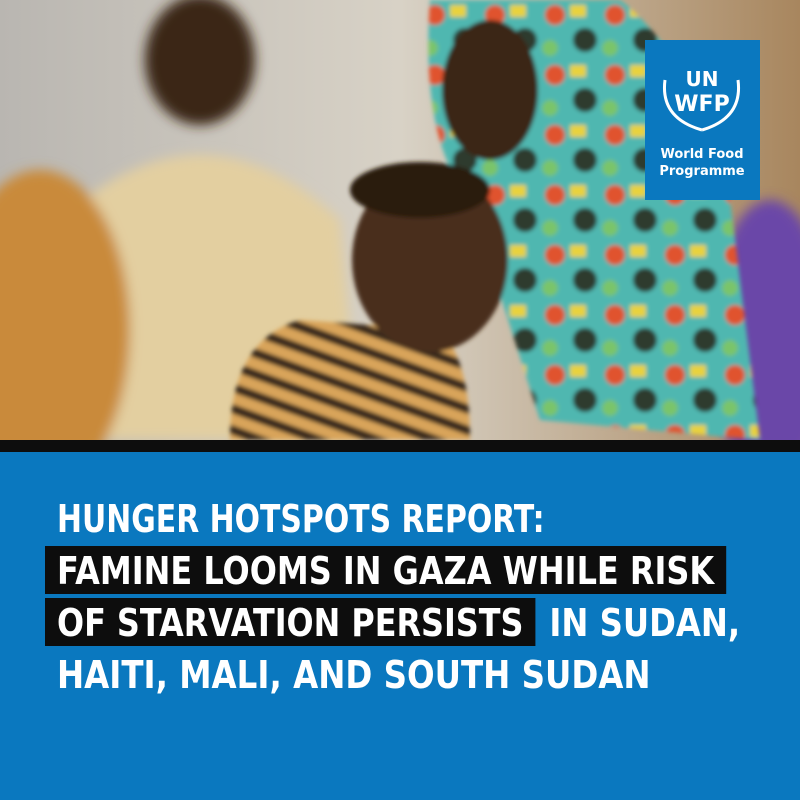  I want to click on logo-name: Programme, so click(701, 171).